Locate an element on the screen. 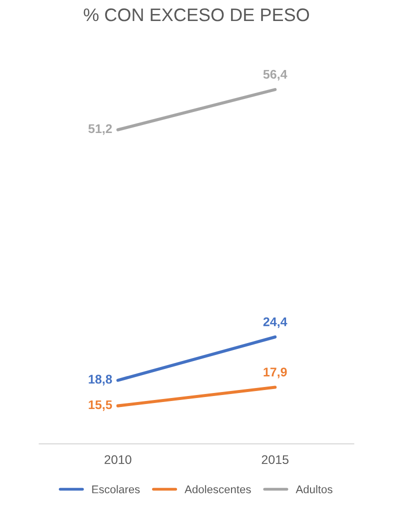  legend-label: Adultos is located at coordinates (314, 489).